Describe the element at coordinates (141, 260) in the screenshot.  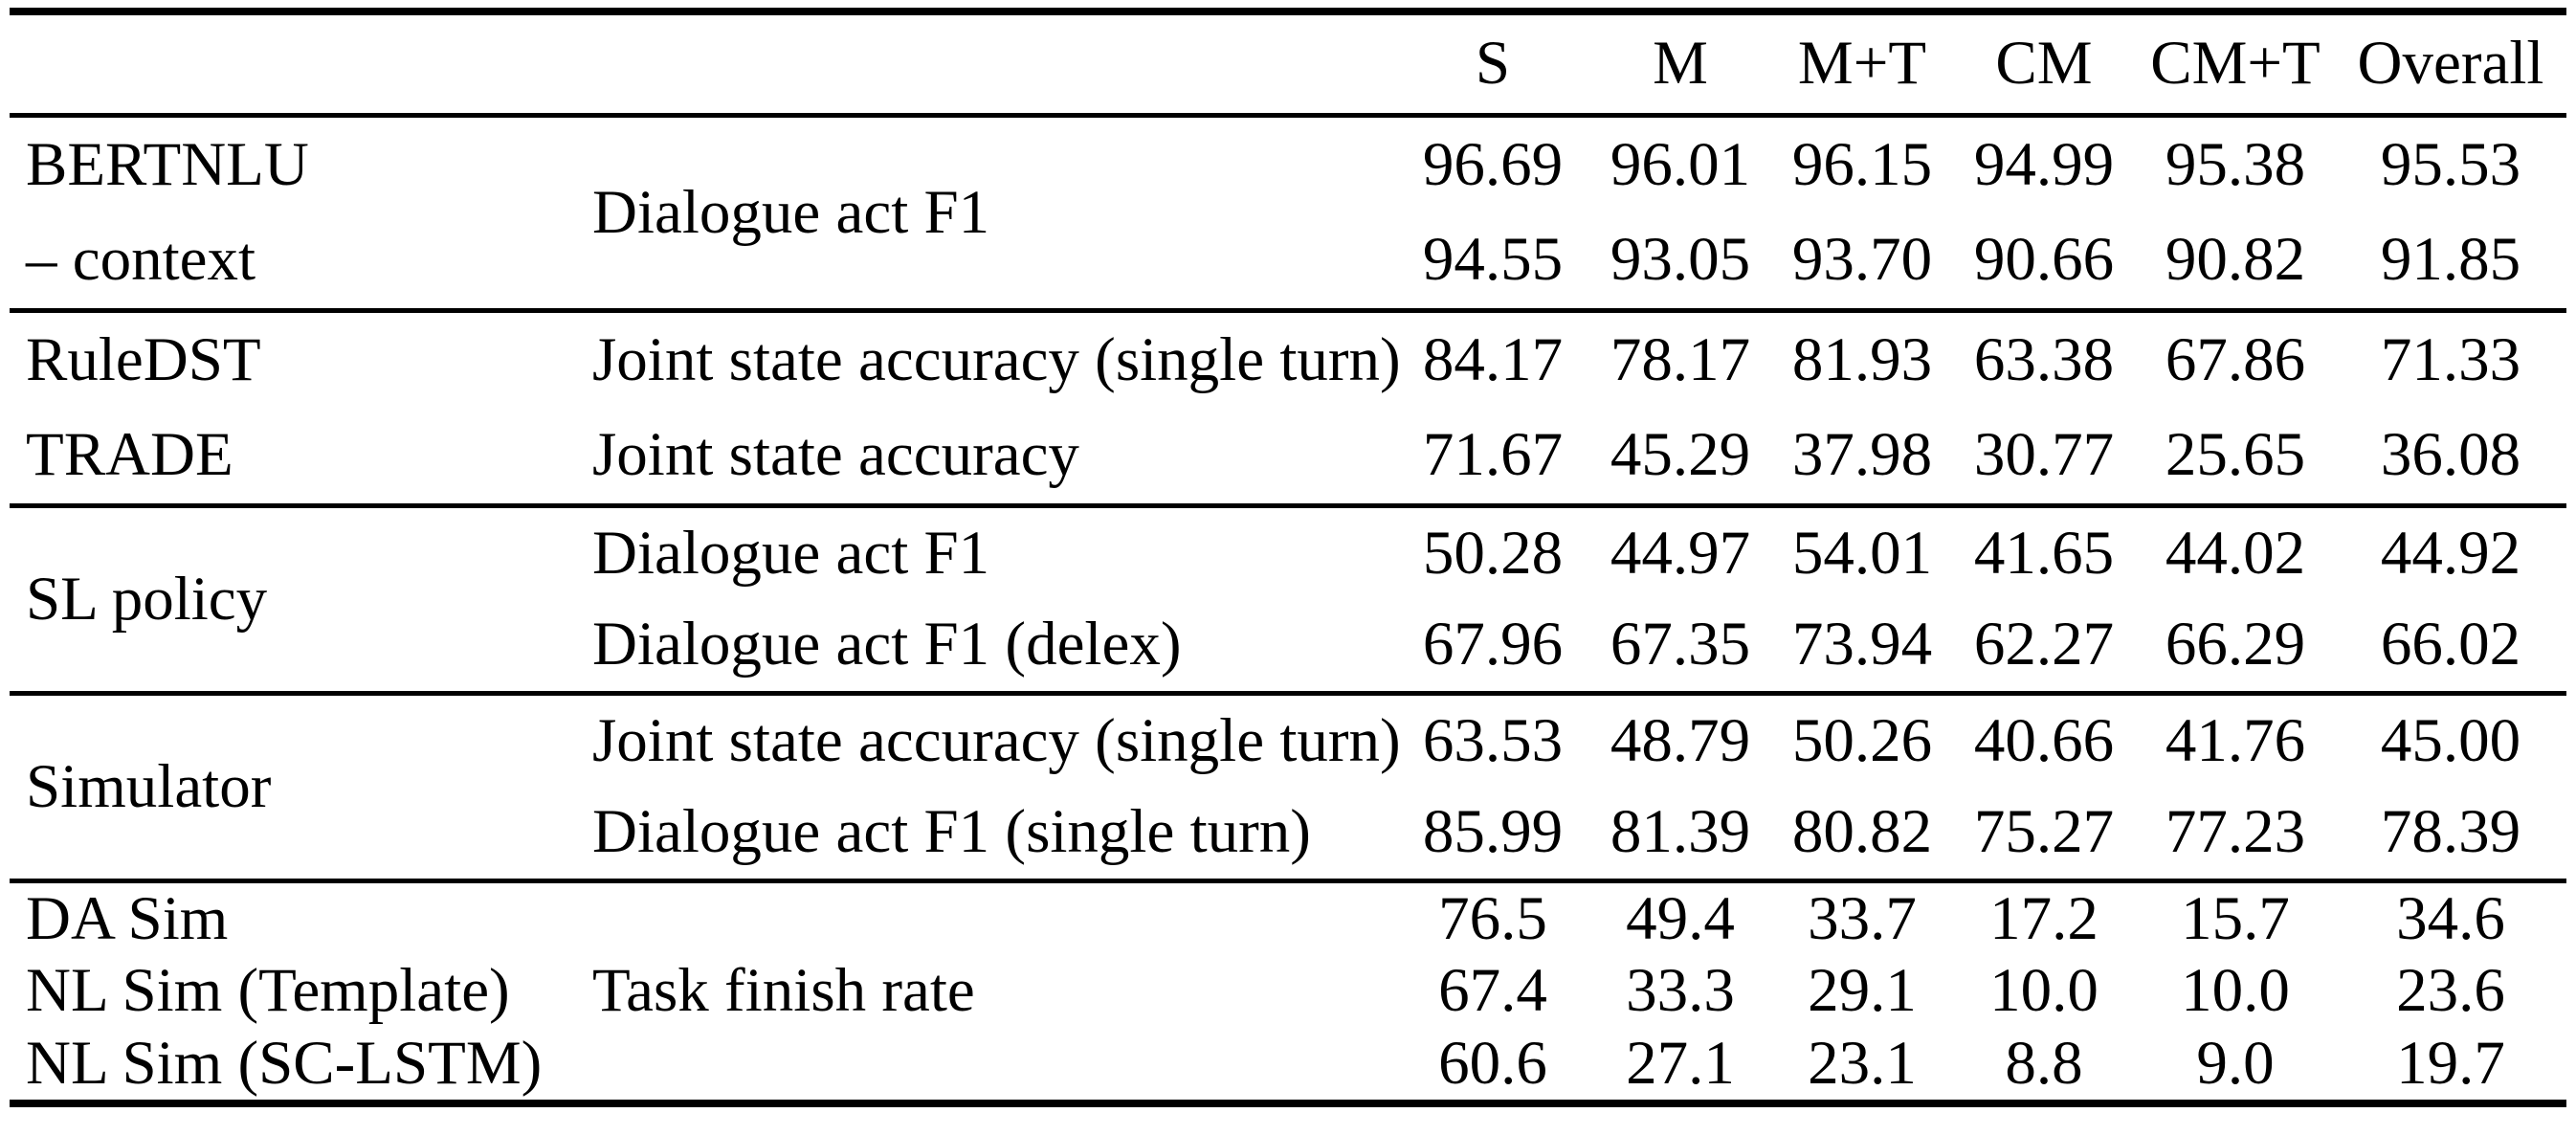
I see `model-cell: – context` at that location.